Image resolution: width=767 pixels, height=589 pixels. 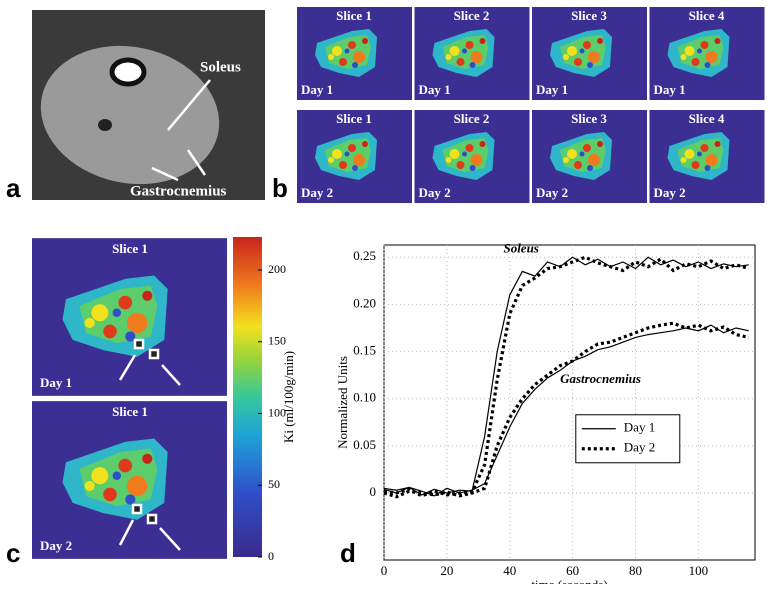 What do you see at coordinates (699, 570) in the screenshot?
I see `x-tick-label: 100` at bounding box center [699, 570].